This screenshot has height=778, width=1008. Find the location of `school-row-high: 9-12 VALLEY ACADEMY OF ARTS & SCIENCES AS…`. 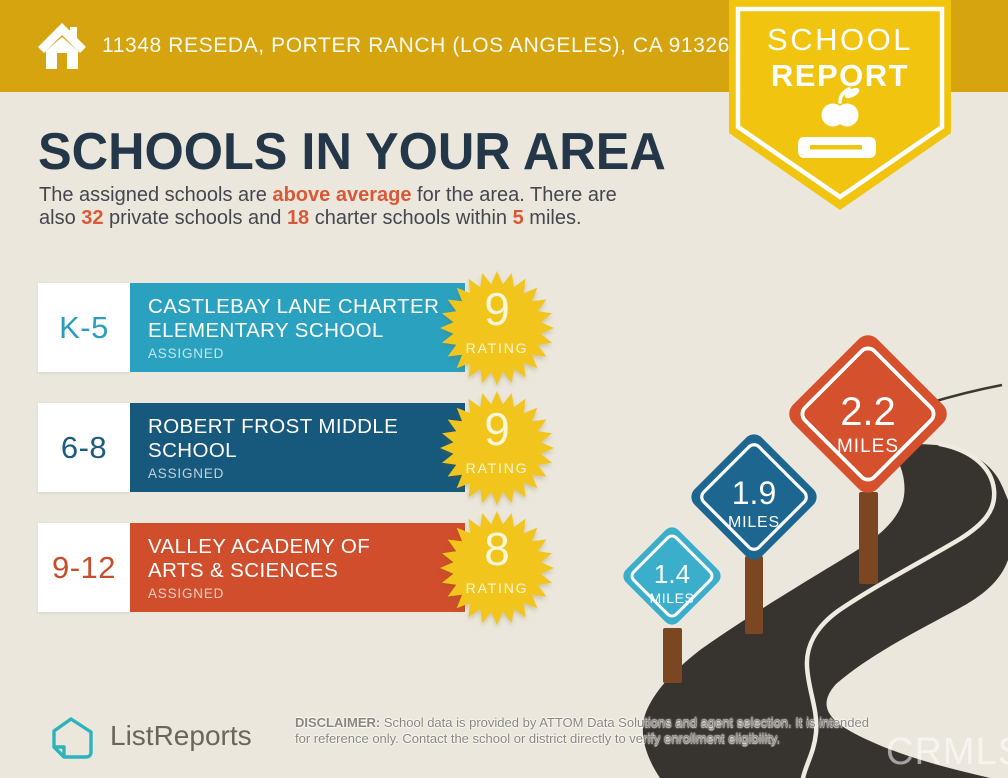

school-row-high: 9-12 VALLEY ACADEMY OF ARTS & SCIENCES AS… is located at coordinates (310, 568).